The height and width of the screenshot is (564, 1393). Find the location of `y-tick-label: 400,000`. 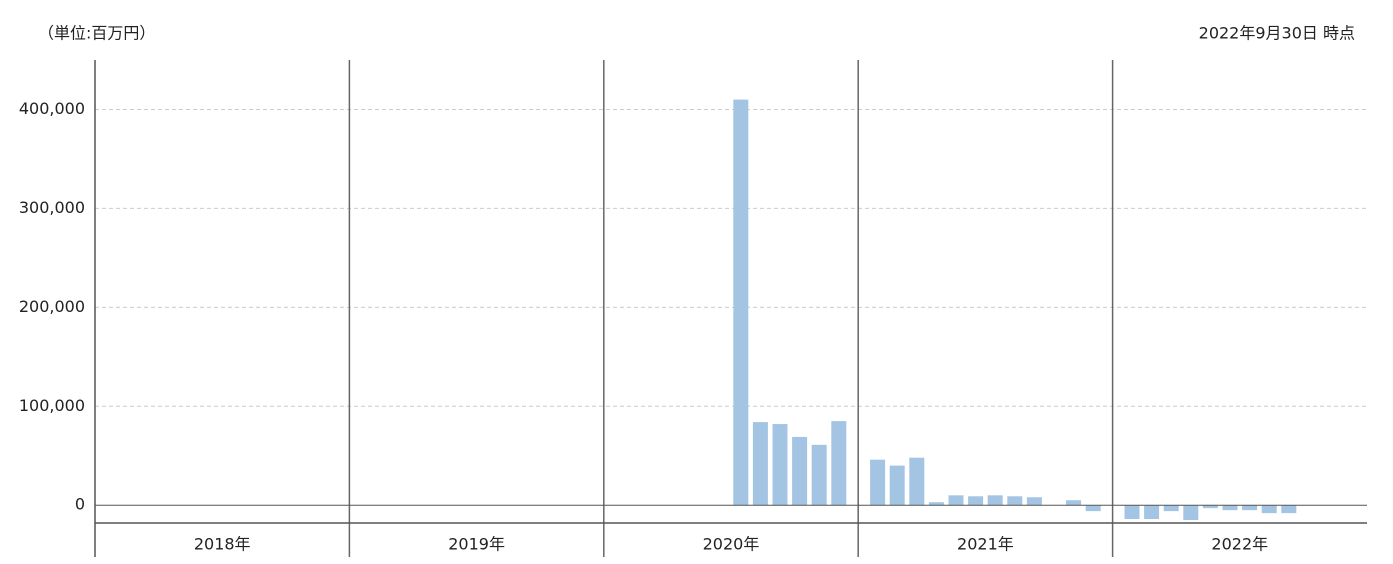

y-tick-label: 400,000 is located at coordinates (52, 108).